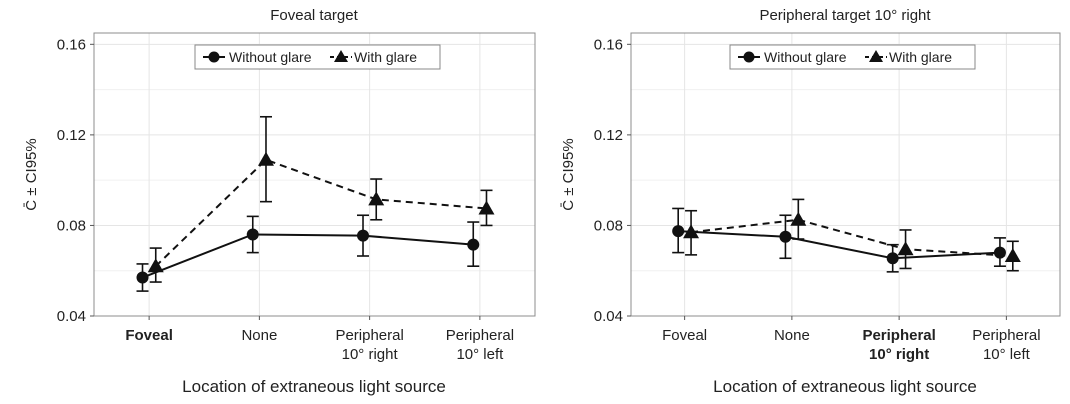  What do you see at coordinates (845, 15) in the screenshot?
I see `chart-title: Peripheral target 10° right` at bounding box center [845, 15].